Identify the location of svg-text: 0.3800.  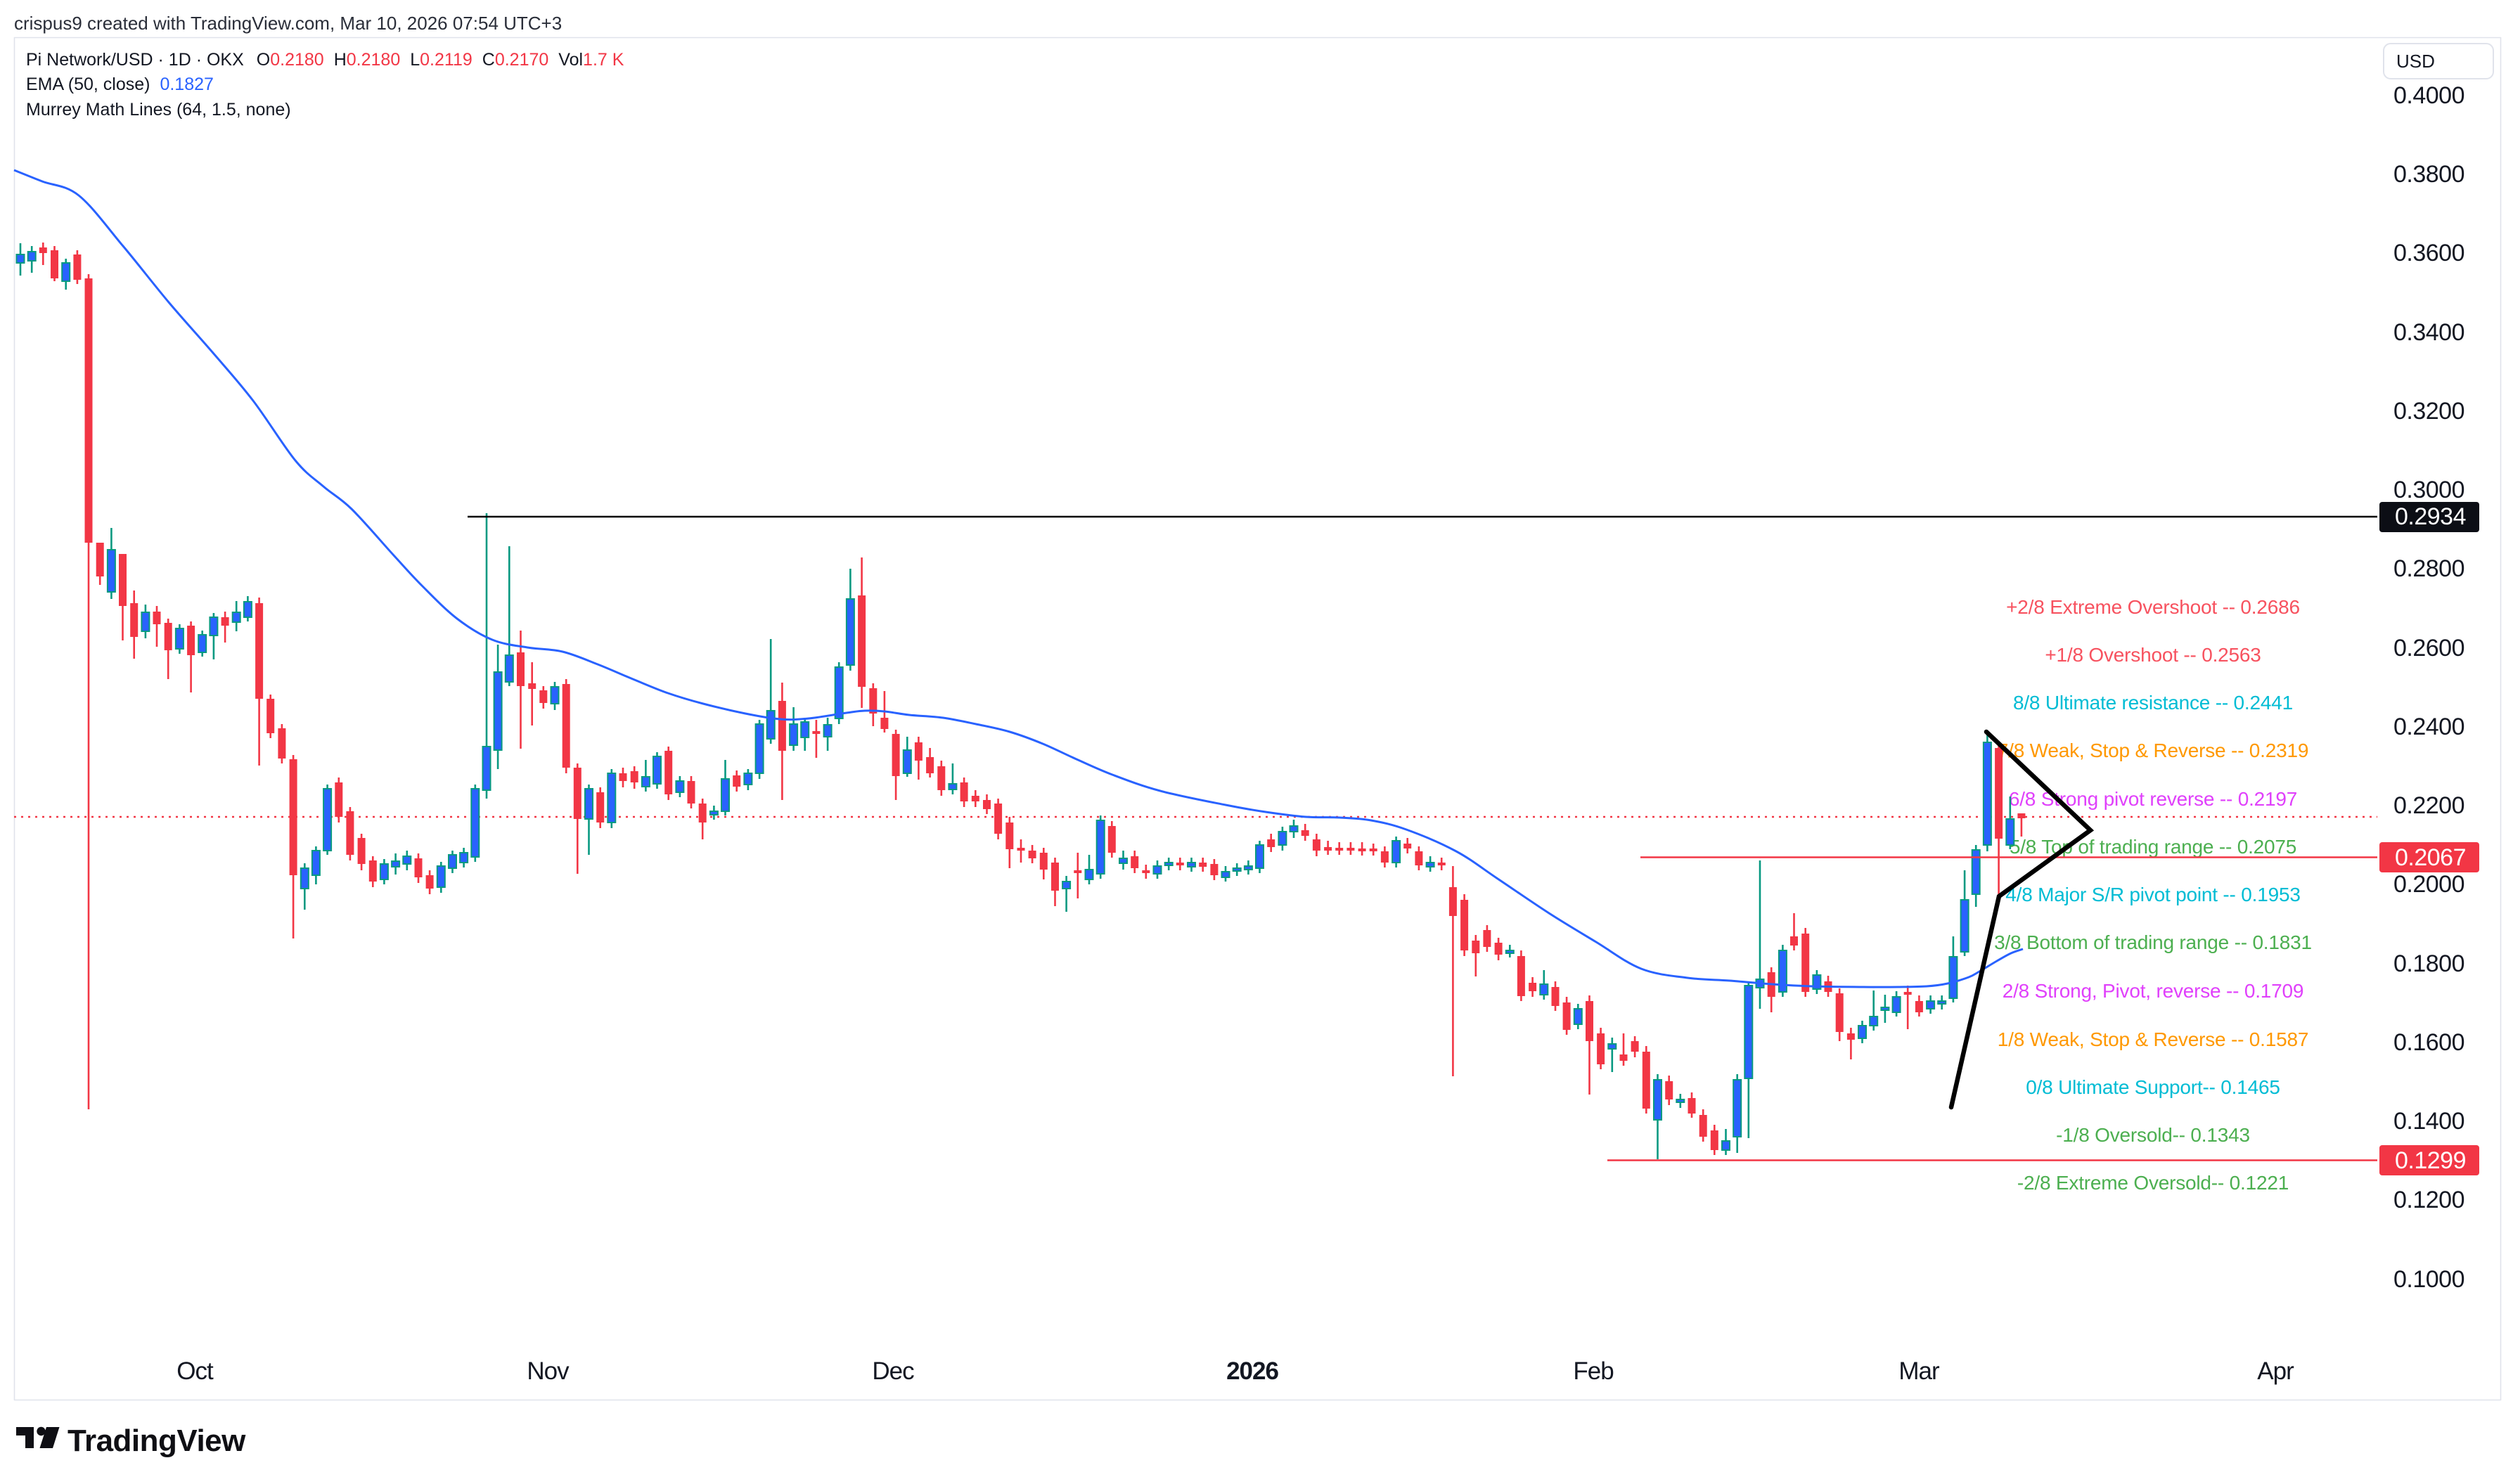
(2428, 174).